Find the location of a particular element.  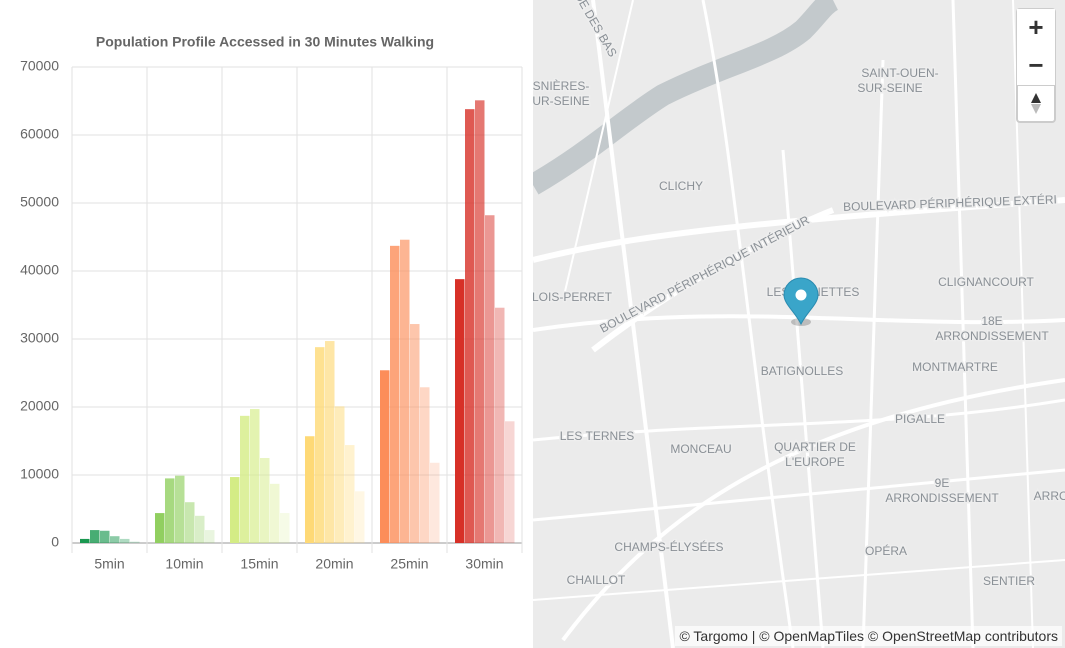

map-label: MONTMARTRE is located at coordinates (955, 367).